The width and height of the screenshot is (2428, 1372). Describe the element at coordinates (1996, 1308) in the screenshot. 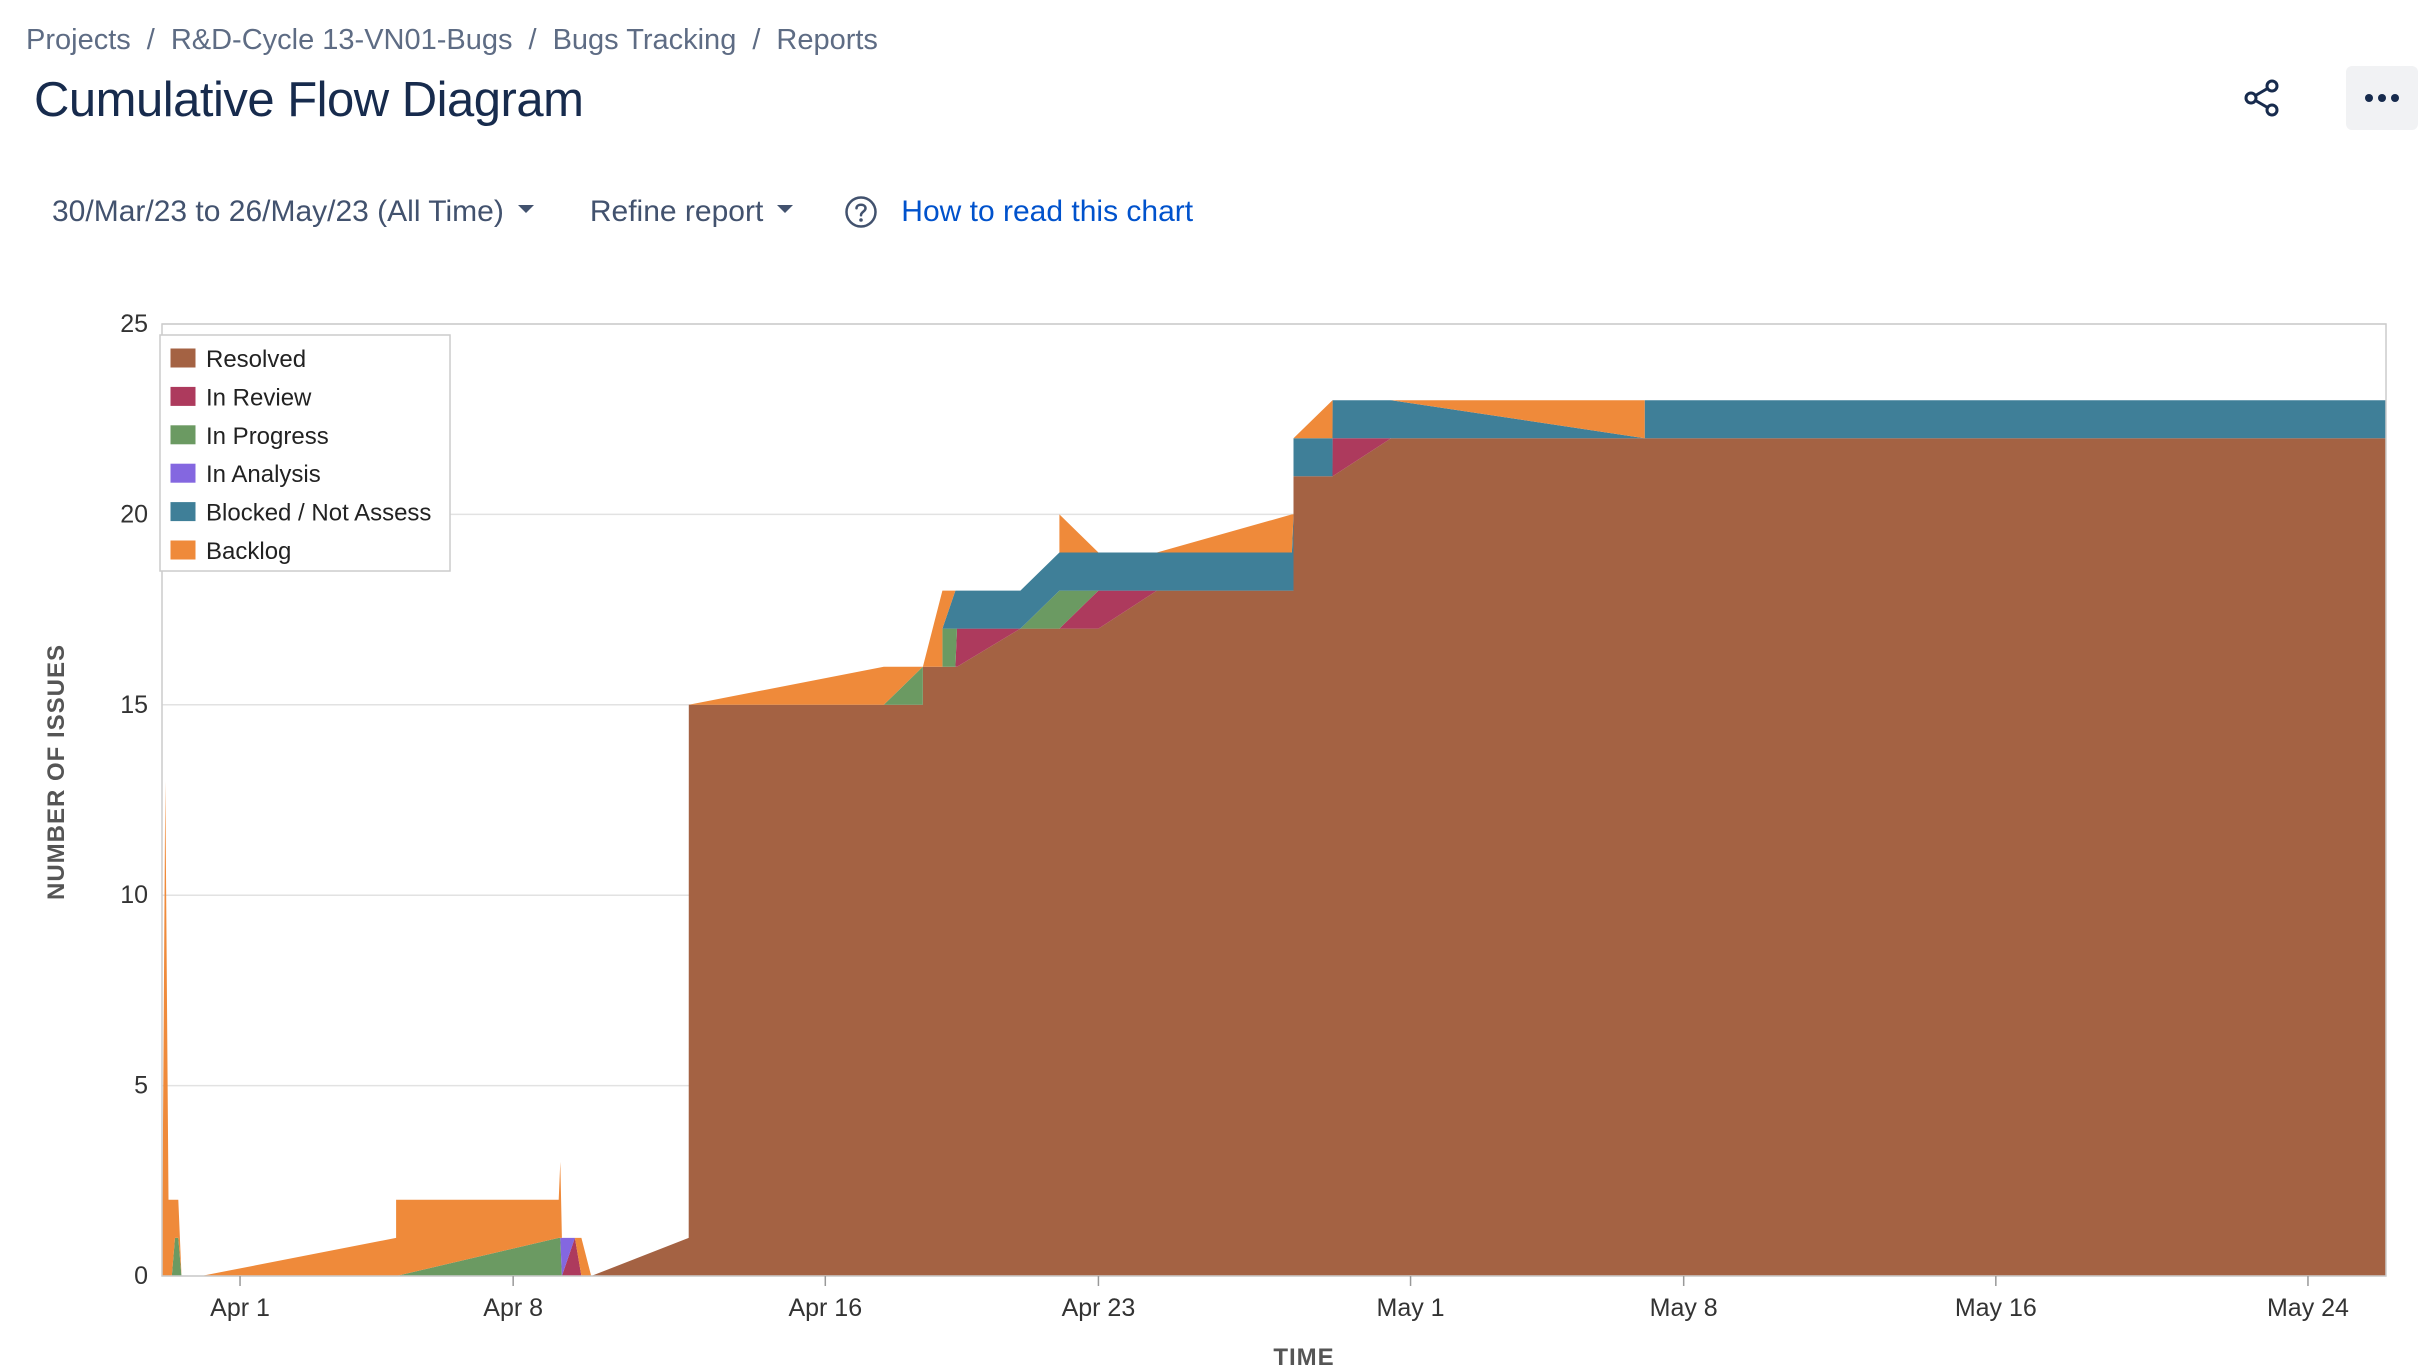

I see `x-tick-label: May 16` at that location.